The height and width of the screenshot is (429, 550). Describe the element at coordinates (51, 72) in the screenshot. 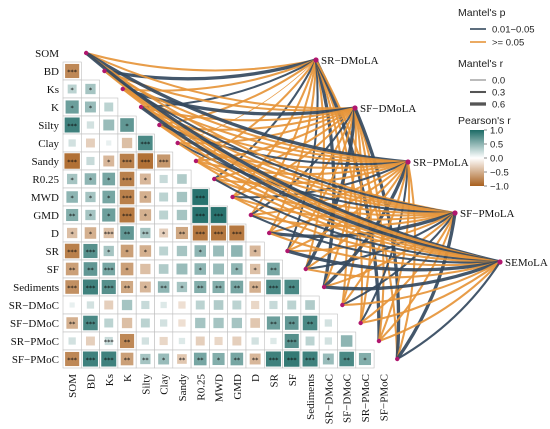

I see `row-label: BD` at that location.